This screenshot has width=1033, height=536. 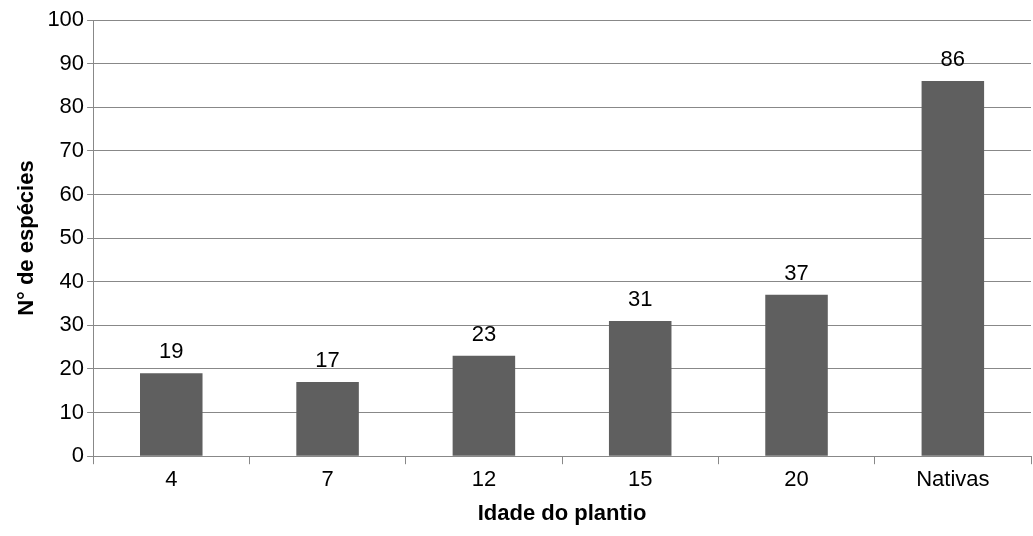 I want to click on data-label: 23, so click(x=484, y=333).